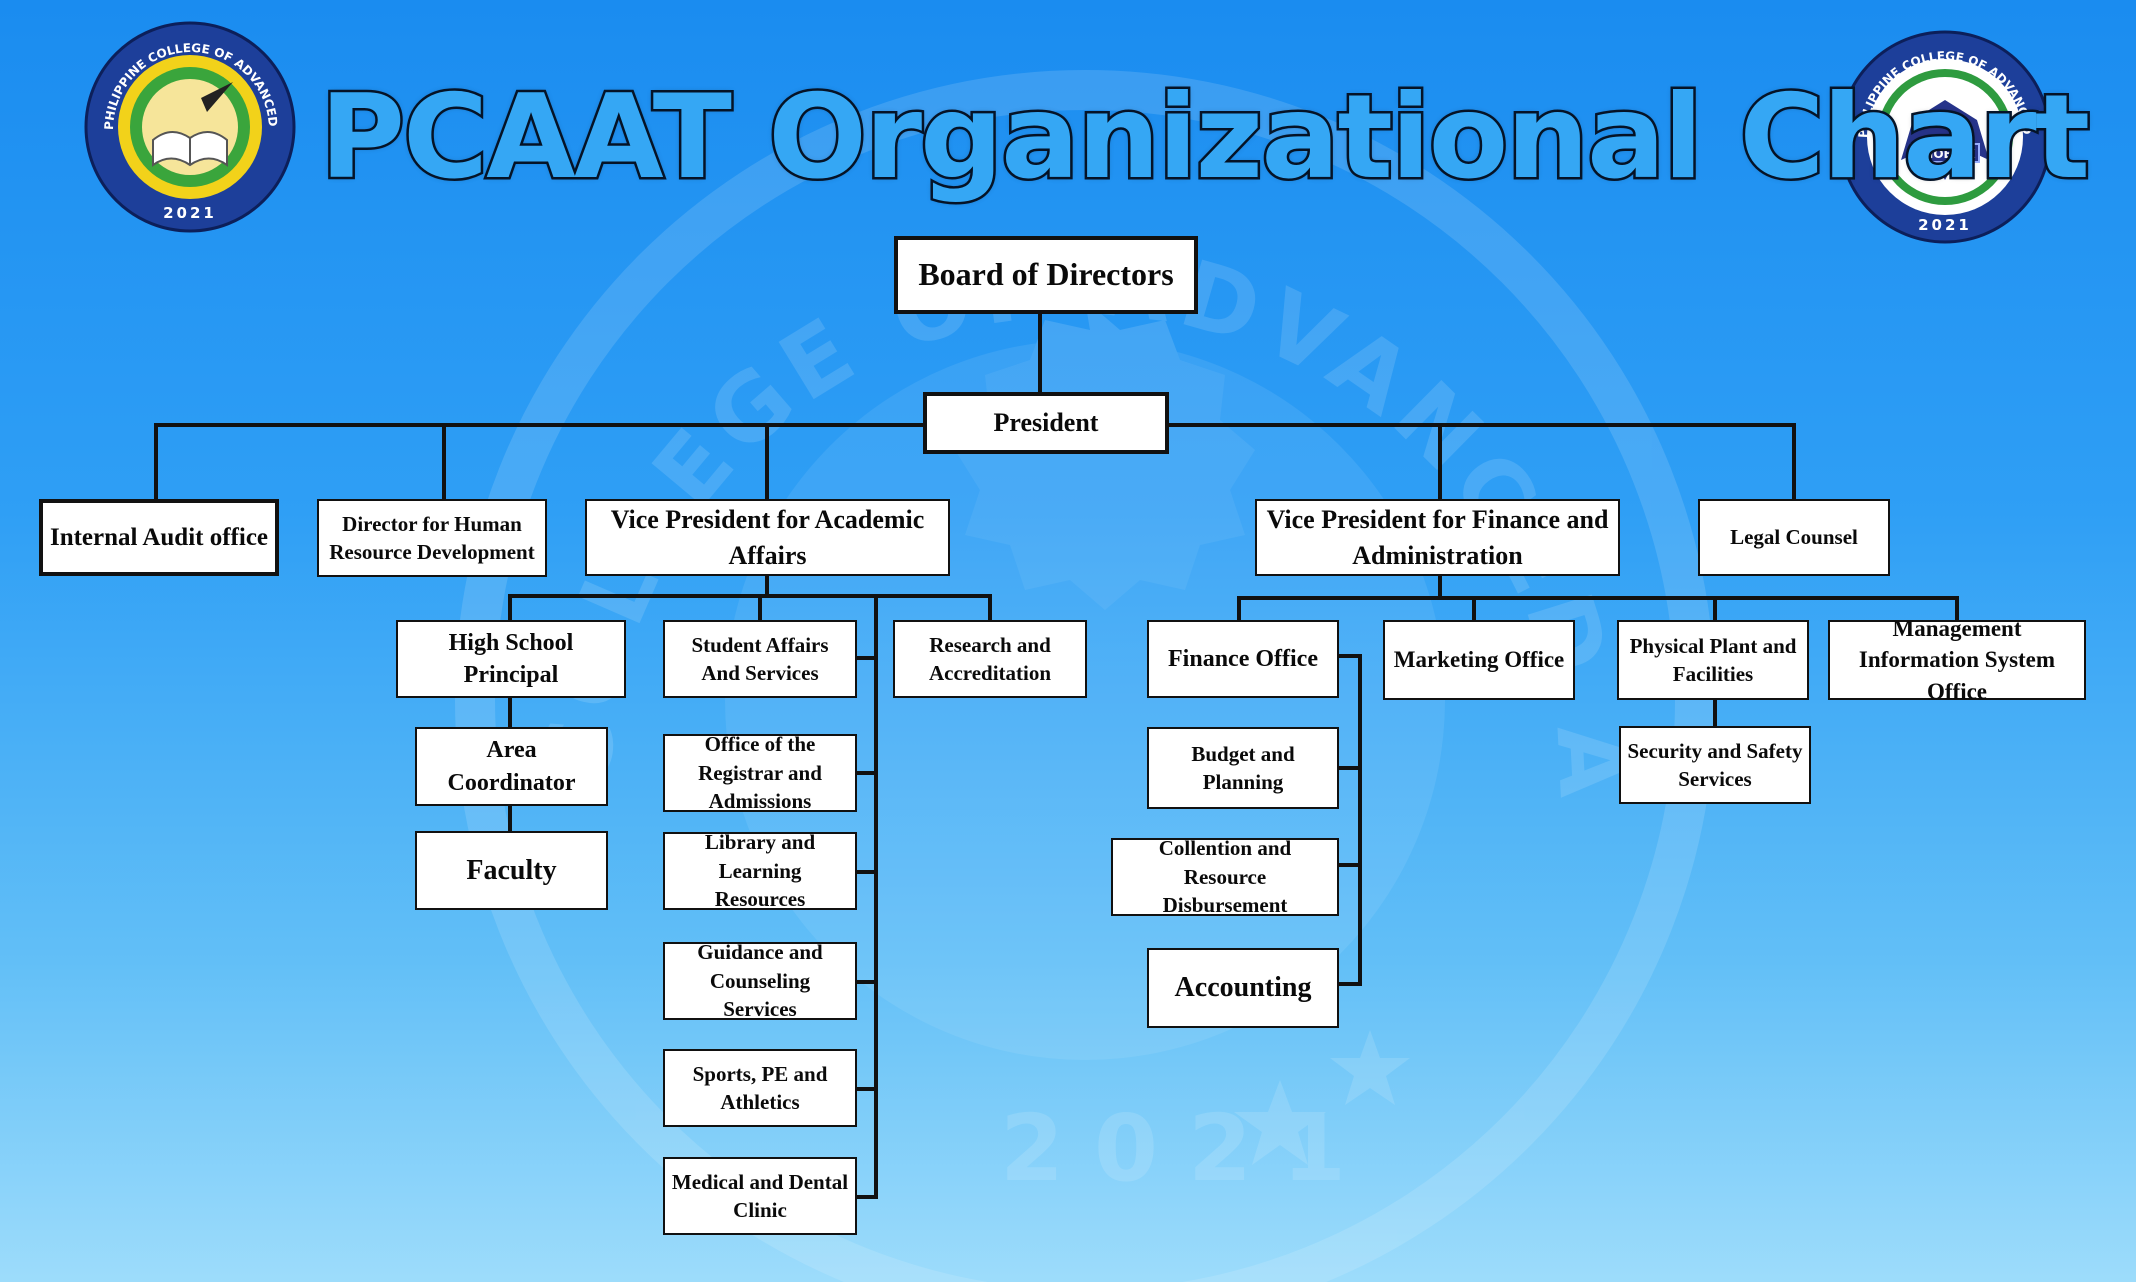 The height and width of the screenshot is (1282, 2136). Describe the element at coordinates (1713, 660) in the screenshot. I see `node-physical-plant-facilities: Physical Plant and Facilities` at that location.